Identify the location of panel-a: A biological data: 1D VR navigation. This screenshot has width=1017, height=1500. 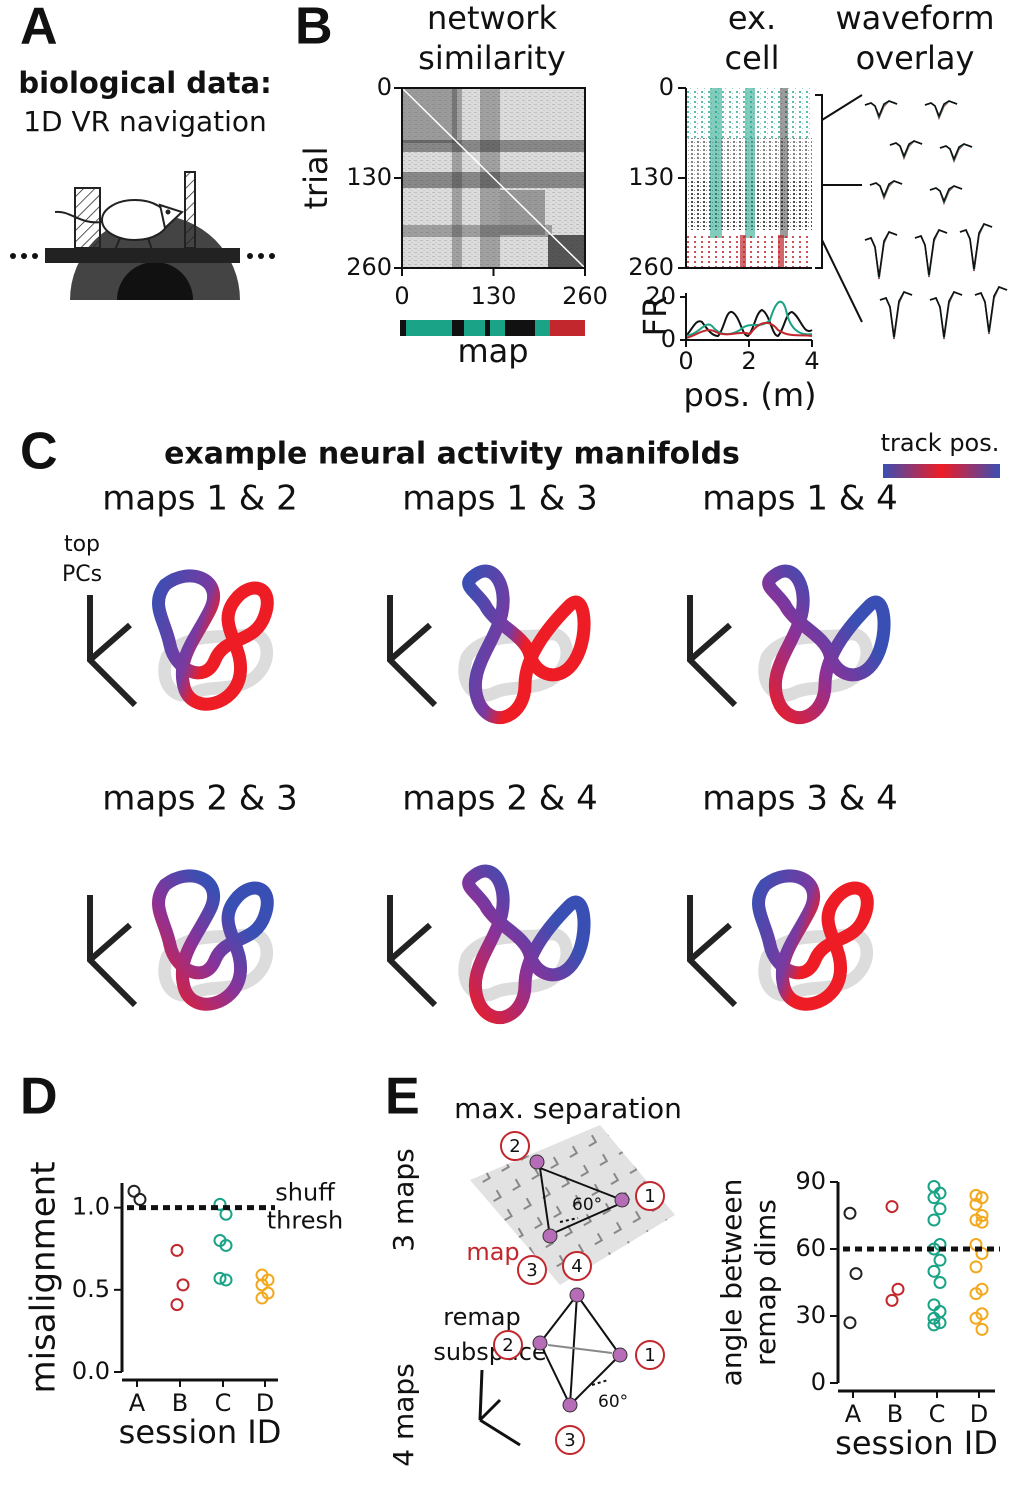
(142, 150).